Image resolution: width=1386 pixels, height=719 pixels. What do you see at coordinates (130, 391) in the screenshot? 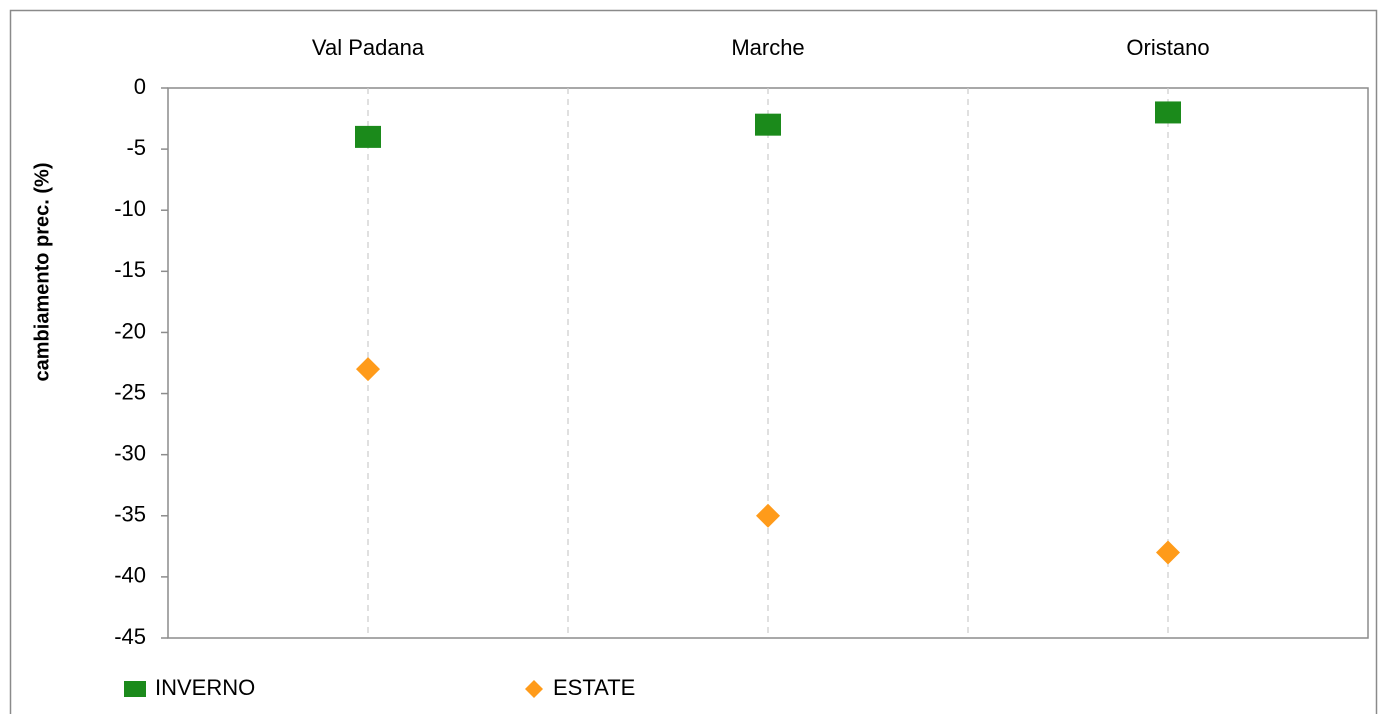
I see `y-tick-label: -25` at bounding box center [130, 391].